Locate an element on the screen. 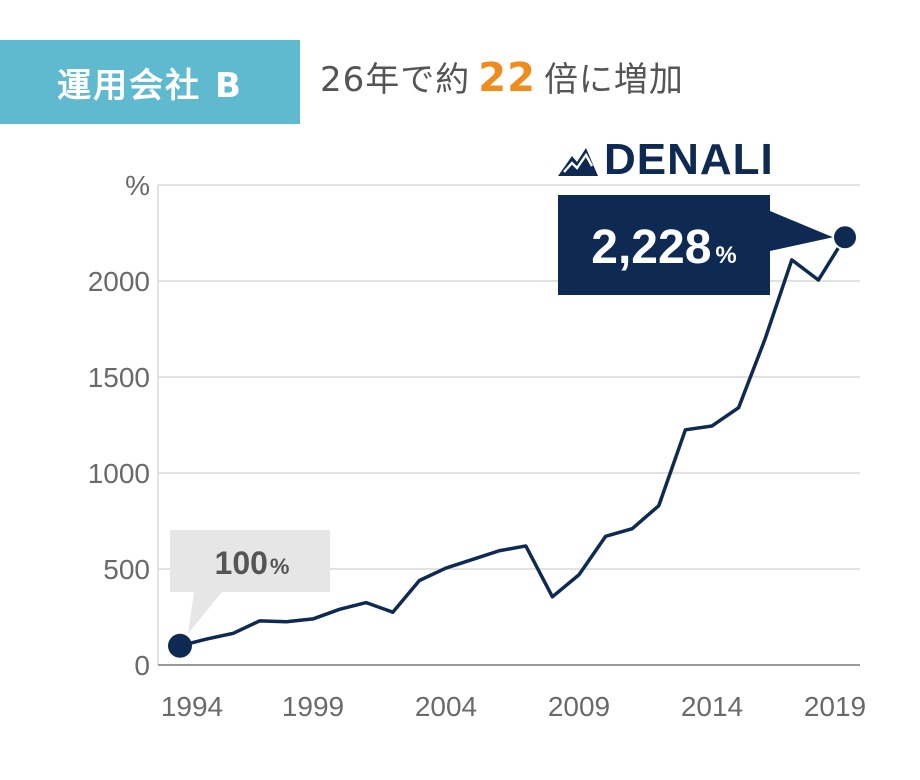 Image resolution: width=920 pixels, height=780 pixels. y-axis-unit-label: % is located at coordinates (137, 185).